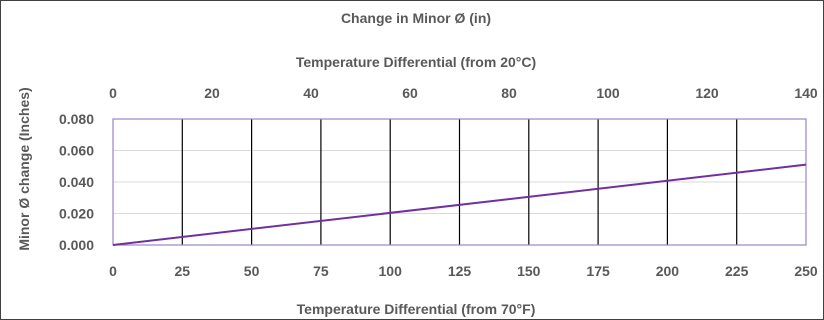 The height and width of the screenshot is (320, 824). What do you see at coordinates (76, 214) in the screenshot?
I see `y-tick-label: 0.020` at bounding box center [76, 214].